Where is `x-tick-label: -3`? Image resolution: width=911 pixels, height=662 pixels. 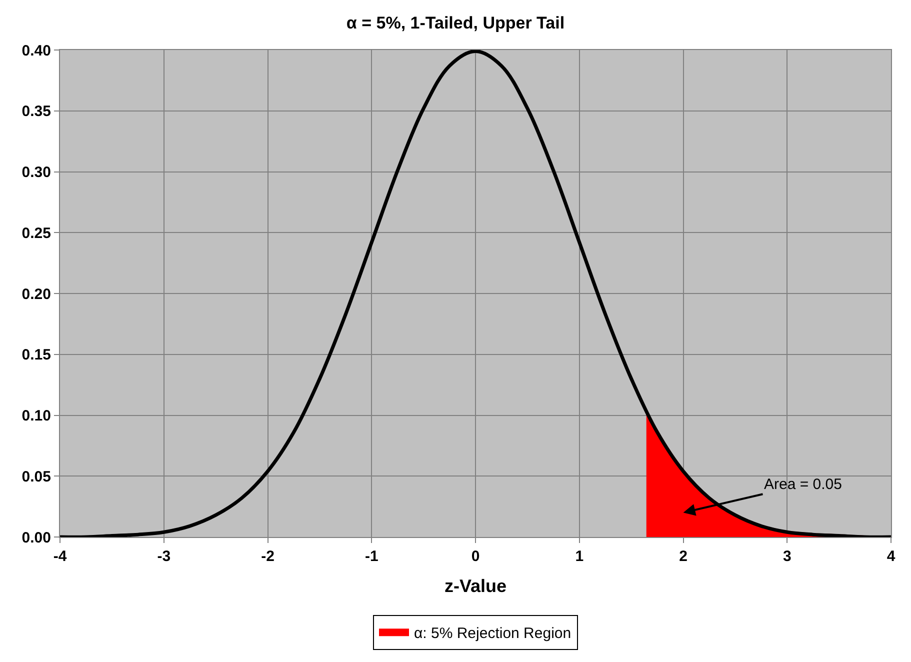
x-tick-label: -3 is located at coordinates (164, 556).